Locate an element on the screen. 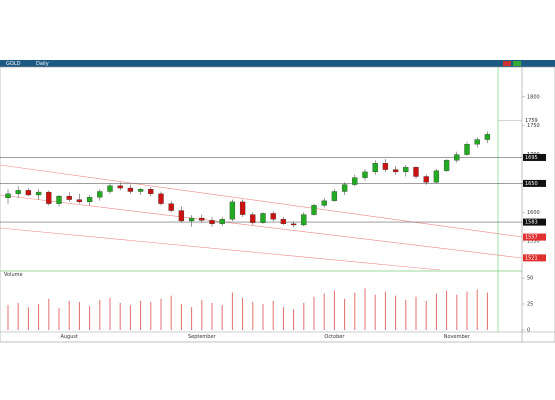 Image resolution: width=555 pixels, height=400 pixels. level-tag: 1583 is located at coordinates (534, 222).